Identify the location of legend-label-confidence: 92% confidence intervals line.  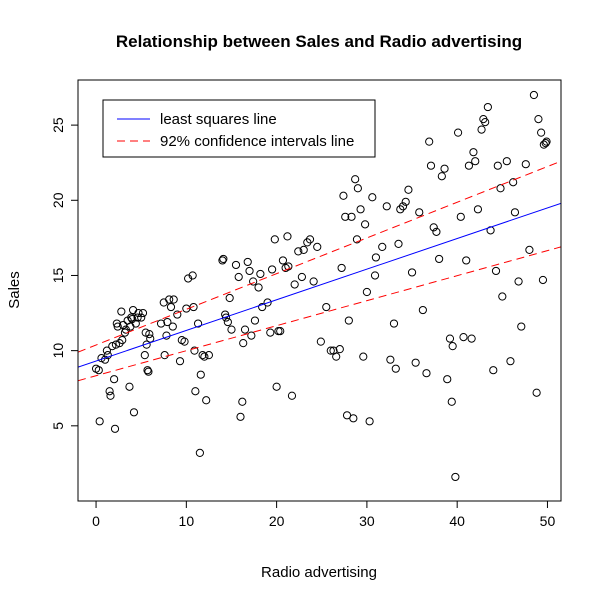
(257, 141).